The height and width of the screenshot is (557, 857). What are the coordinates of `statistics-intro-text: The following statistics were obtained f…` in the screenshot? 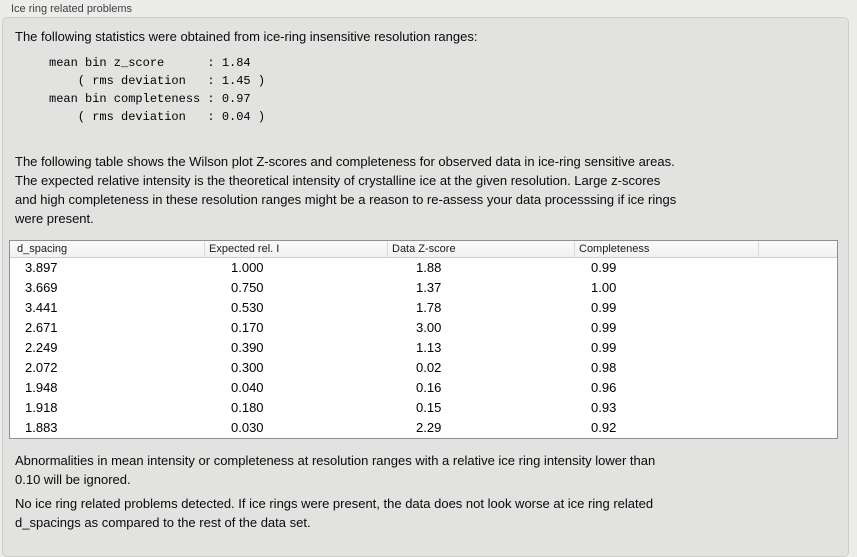 It's located at (246, 36).